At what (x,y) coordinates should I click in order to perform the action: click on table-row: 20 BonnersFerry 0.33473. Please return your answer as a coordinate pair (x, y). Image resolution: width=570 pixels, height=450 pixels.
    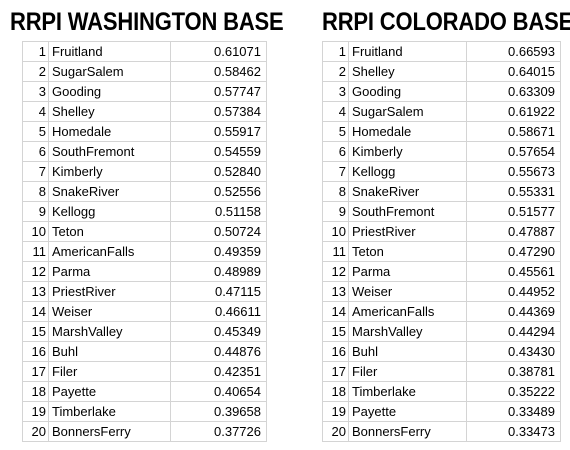
    Looking at the image, I should click on (441, 431).